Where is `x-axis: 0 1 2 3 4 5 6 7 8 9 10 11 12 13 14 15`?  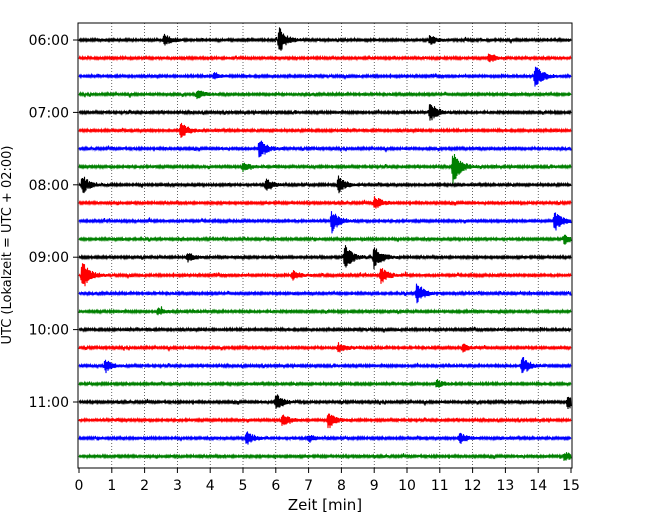
x-axis: 0 1 2 3 4 5 6 7 8 9 10 11 12 13 14 15 is located at coordinates (327, 481).